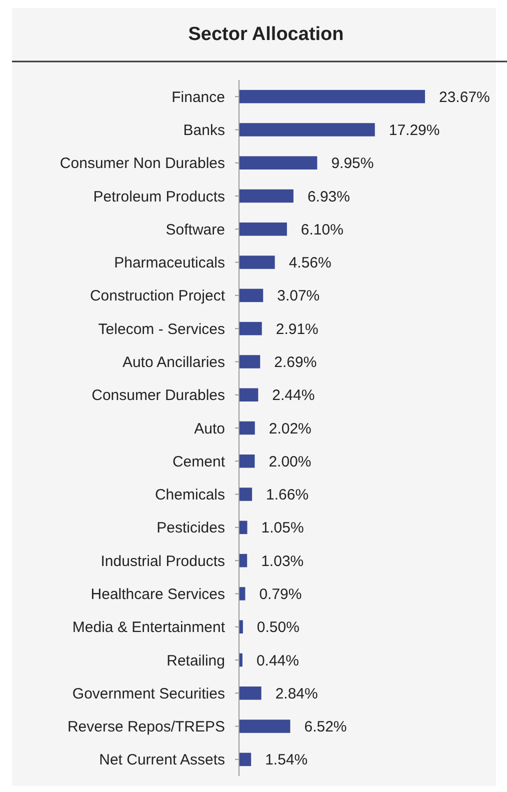 This screenshot has height=792, width=507. I want to click on data-label: 6.52%, so click(325, 727).